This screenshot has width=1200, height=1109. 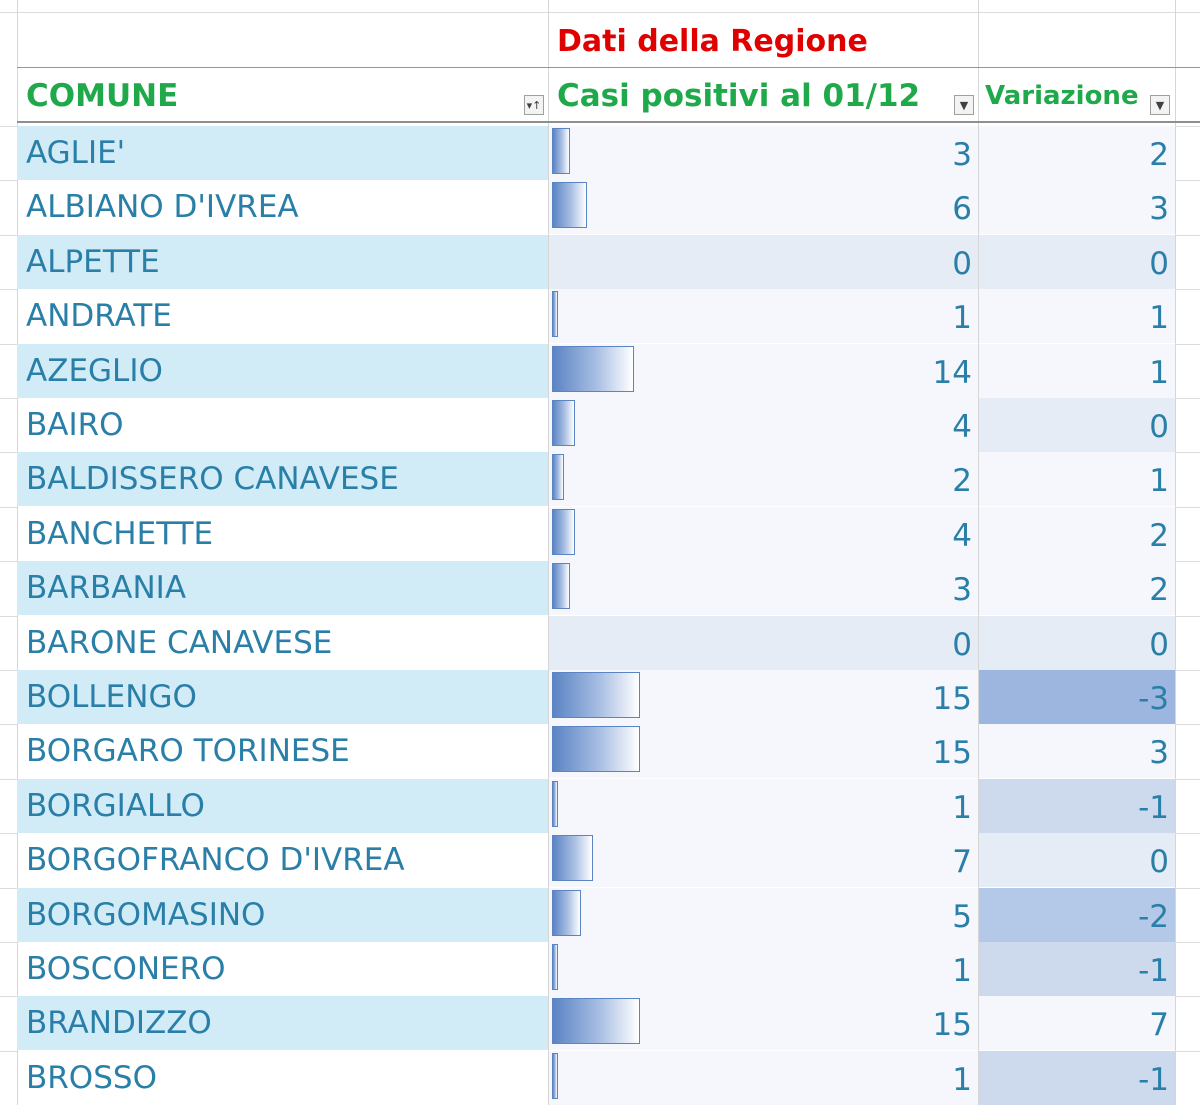 I want to click on comune-cell: BARBANIA, so click(x=282, y=588).